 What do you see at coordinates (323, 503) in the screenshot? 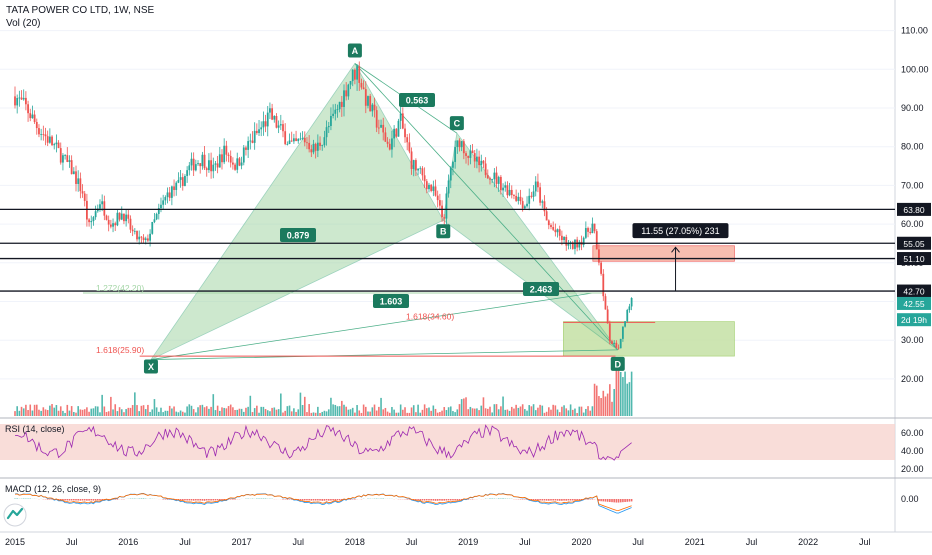
I see `macd-pane` at bounding box center [323, 503].